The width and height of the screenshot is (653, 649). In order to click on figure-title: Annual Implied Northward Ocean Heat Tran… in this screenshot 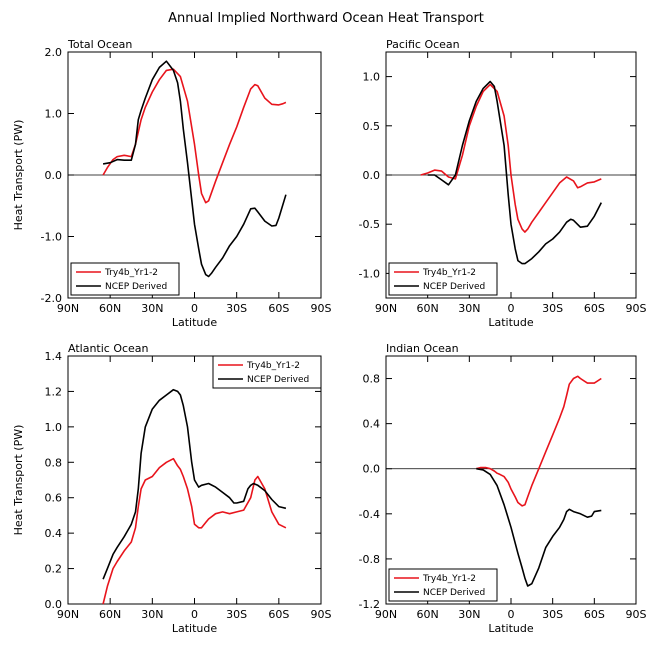, I will do `click(326, 18)`.